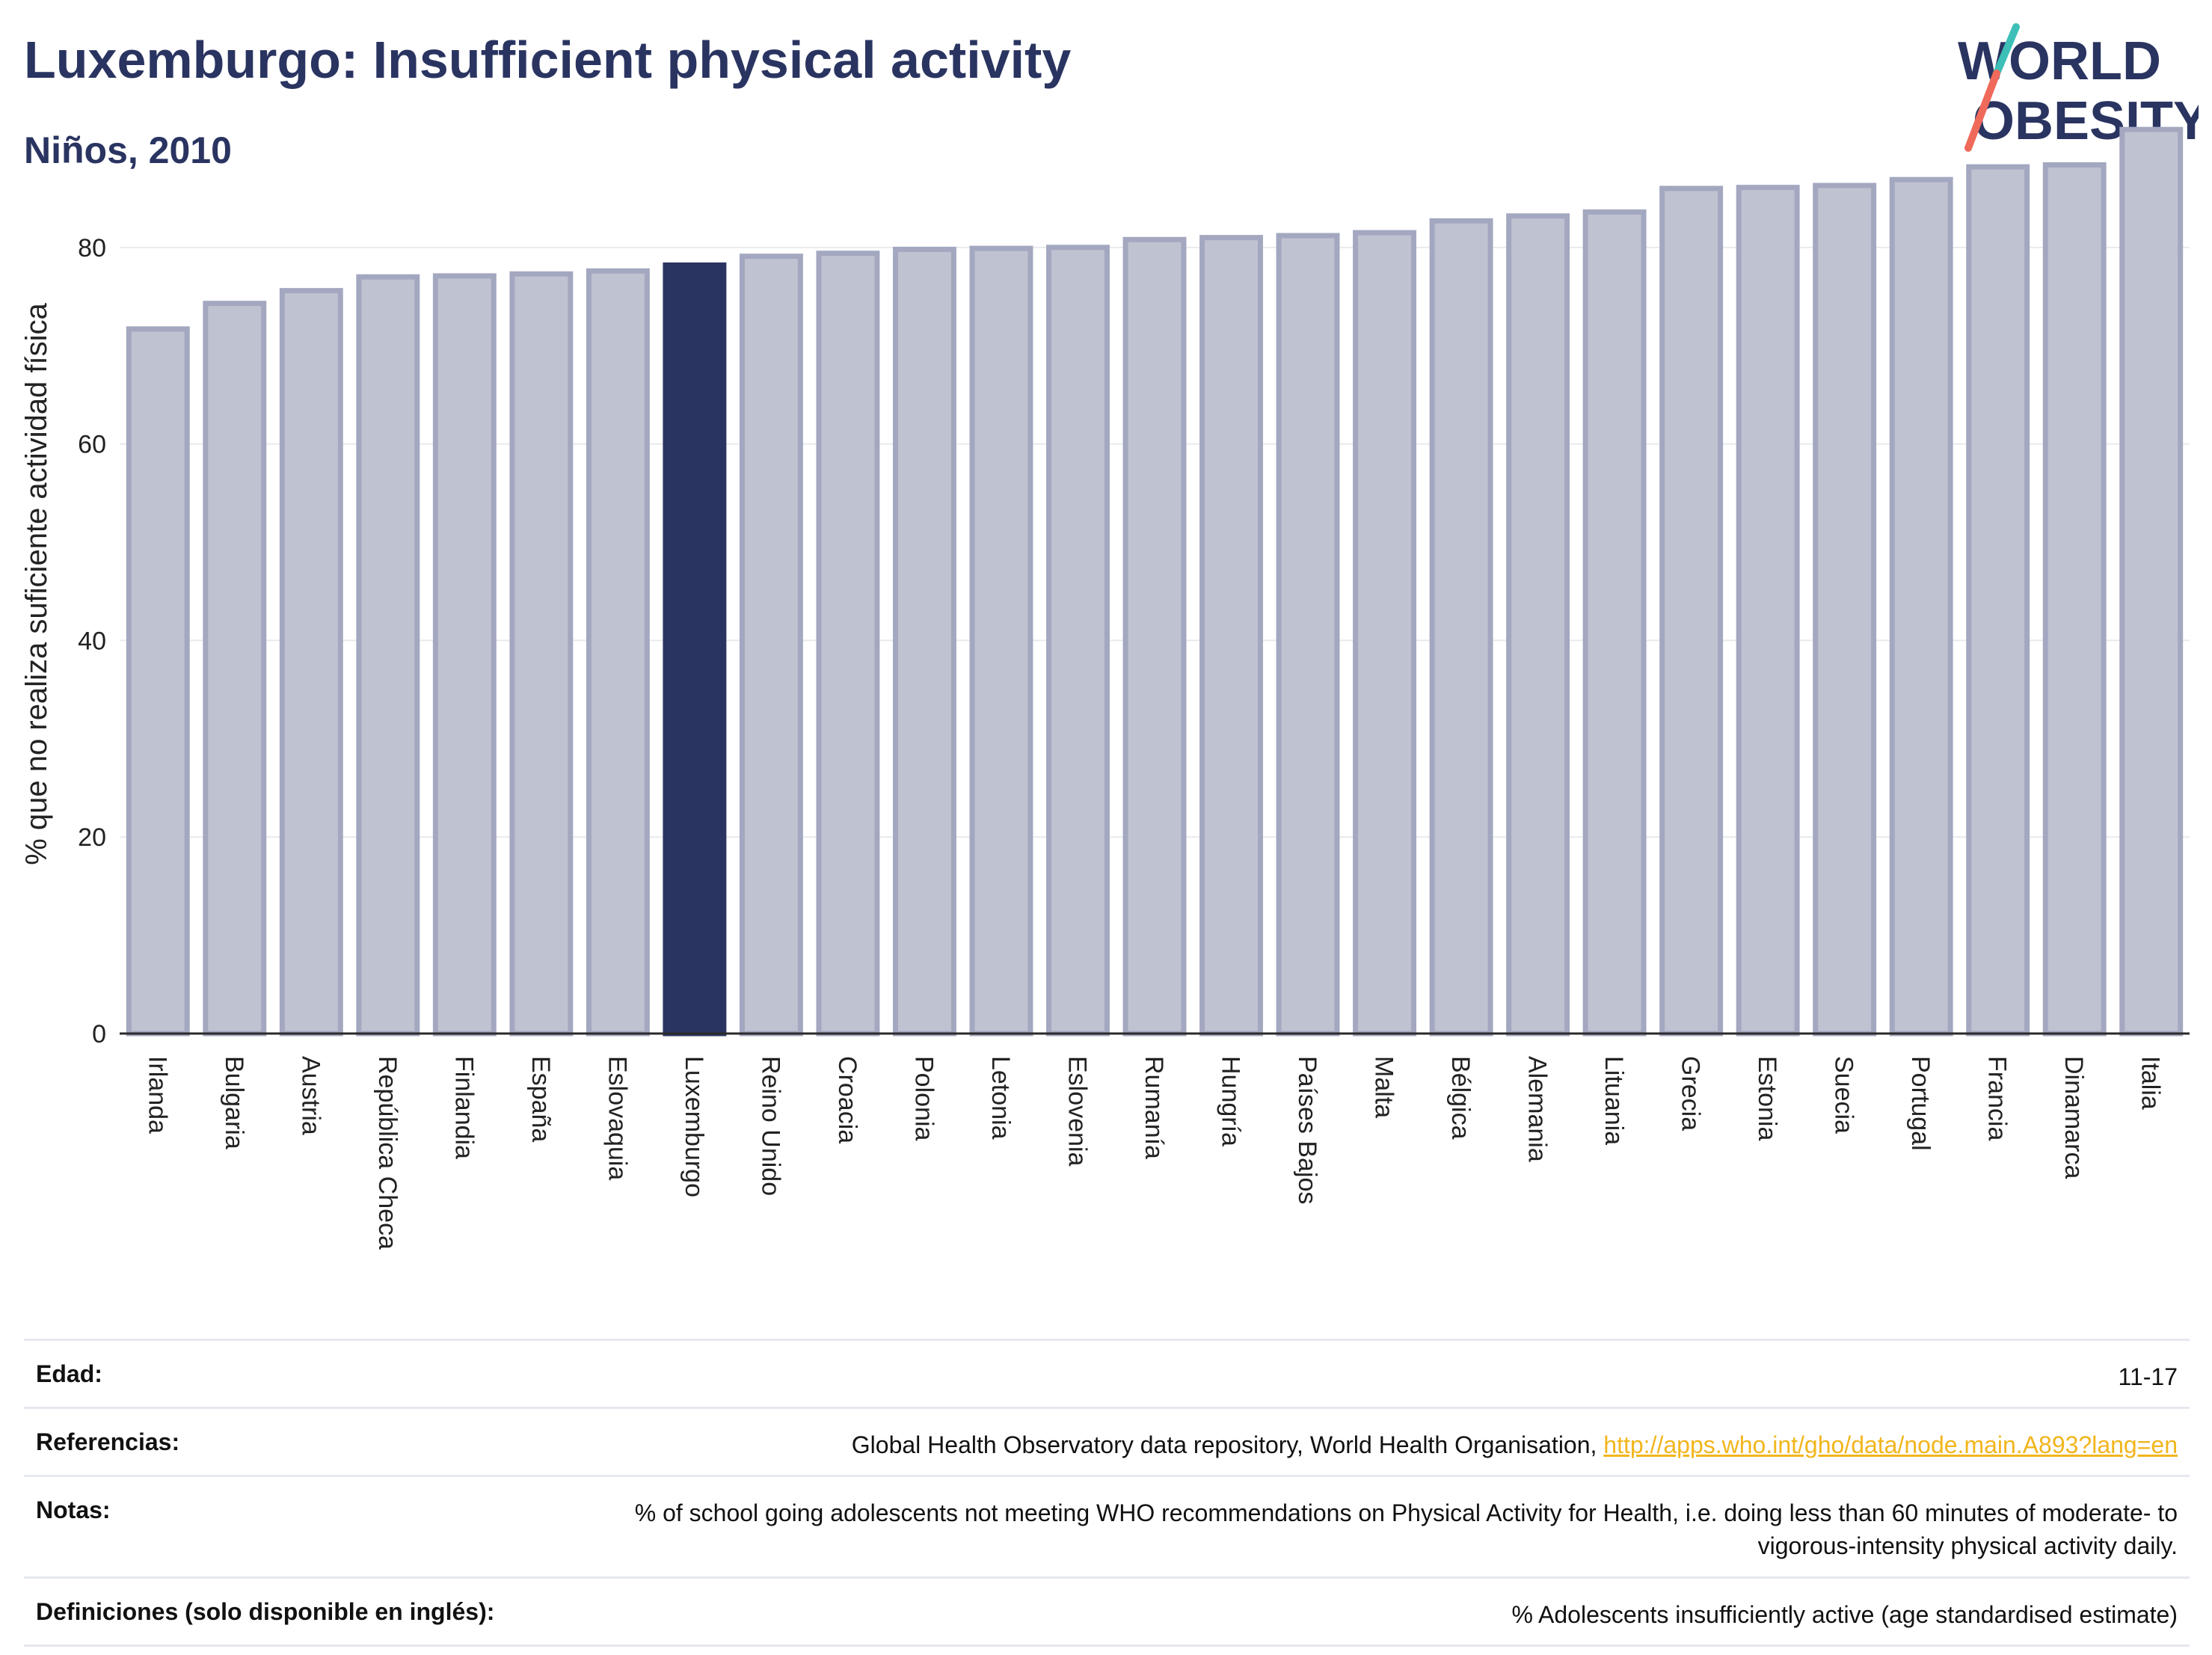  What do you see at coordinates (99, 1034) in the screenshot?
I see `y-tick-label-0: 0` at bounding box center [99, 1034].